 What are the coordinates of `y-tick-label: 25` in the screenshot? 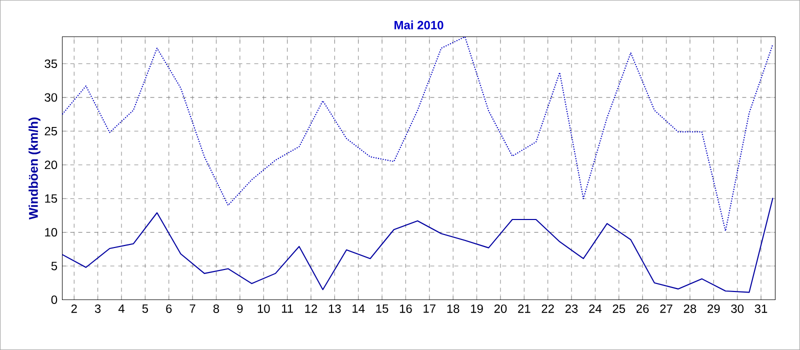 It's located at (51, 131).